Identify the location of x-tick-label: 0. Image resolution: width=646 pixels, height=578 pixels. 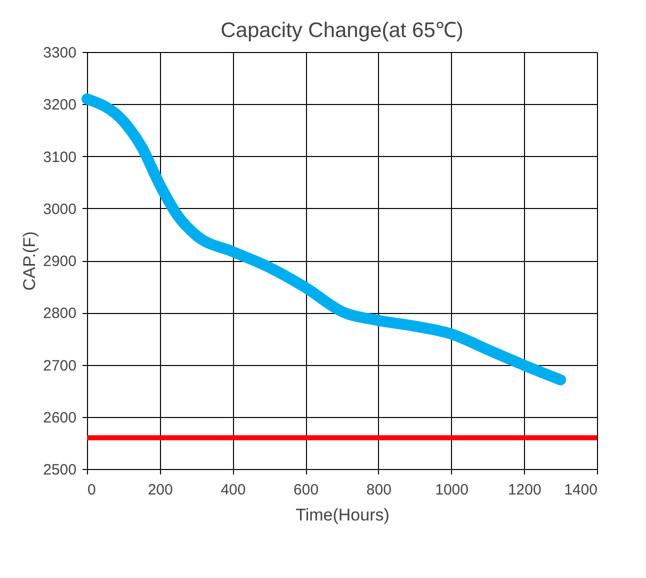
(92, 490).